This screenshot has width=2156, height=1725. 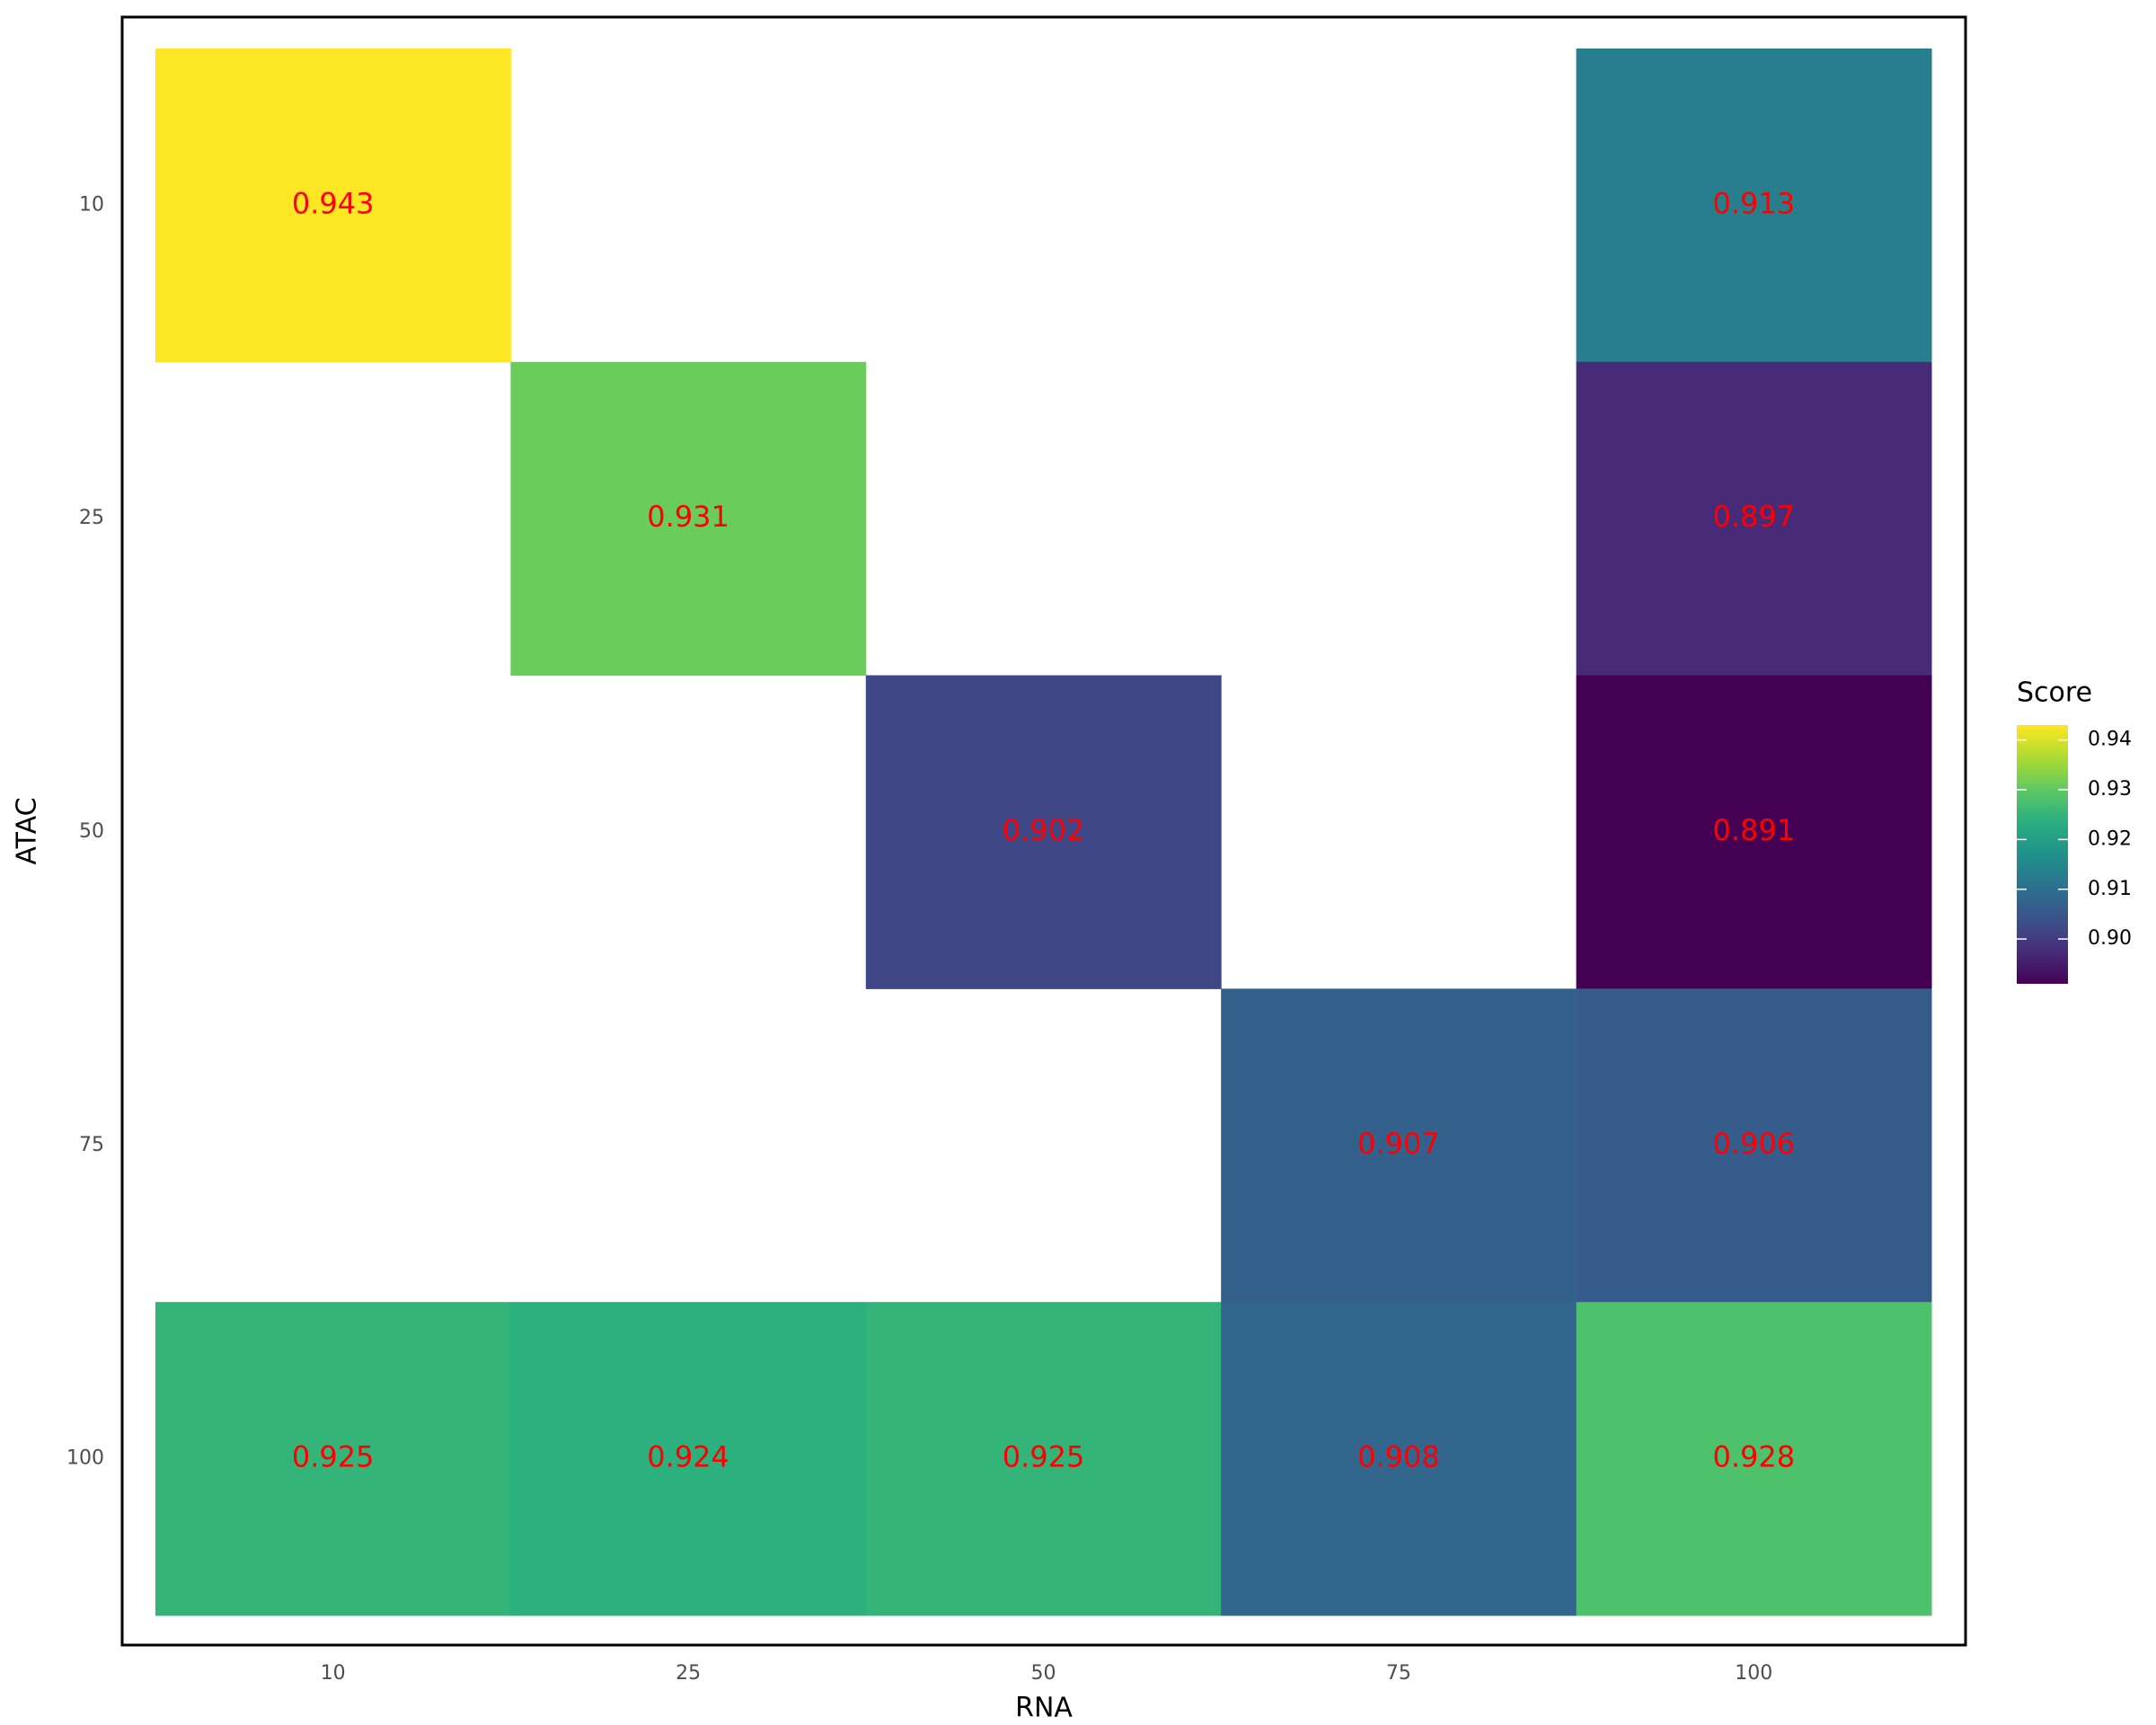 What do you see at coordinates (1754, 1673) in the screenshot?
I see `x-tick-label: 100` at bounding box center [1754, 1673].